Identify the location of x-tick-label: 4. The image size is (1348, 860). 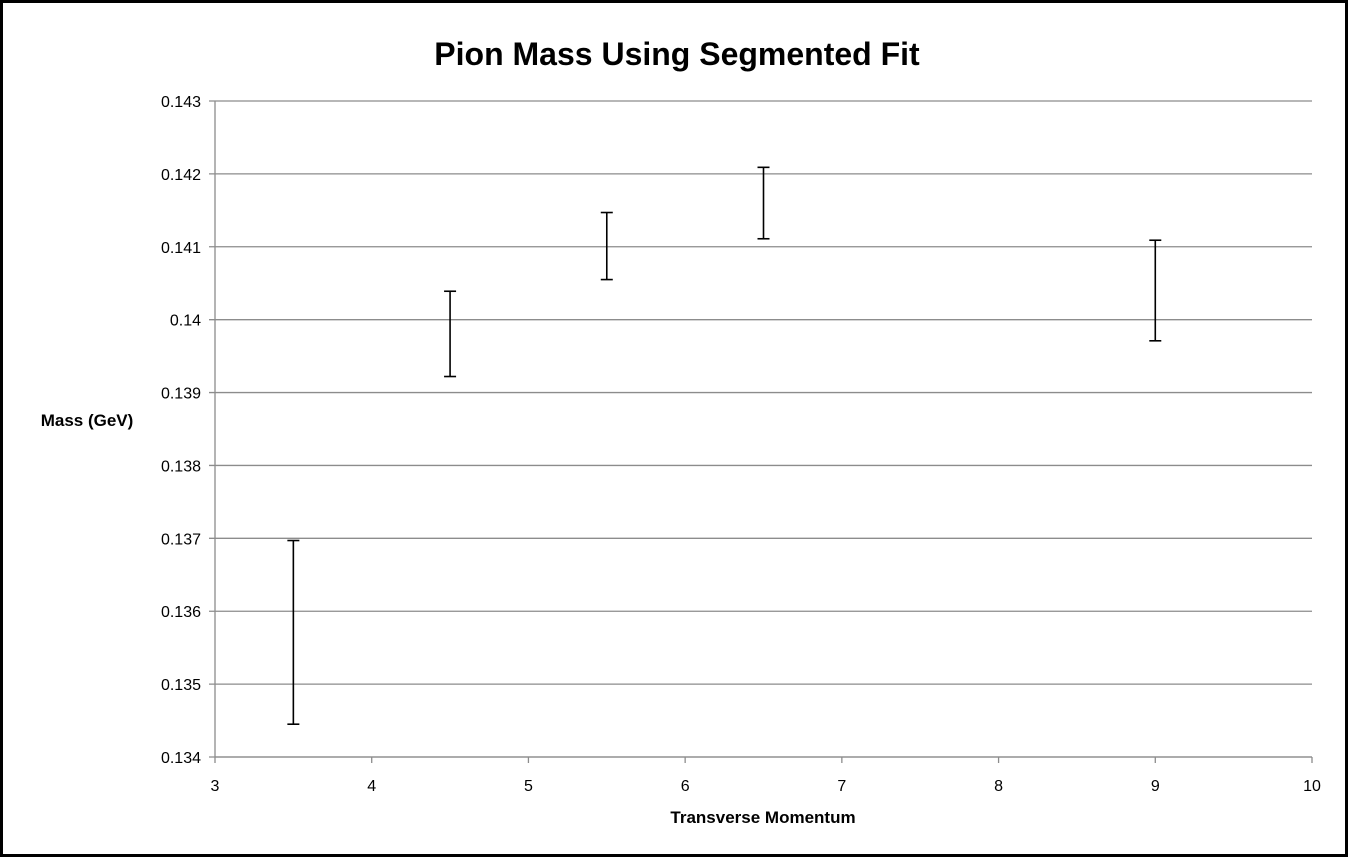
(371, 786).